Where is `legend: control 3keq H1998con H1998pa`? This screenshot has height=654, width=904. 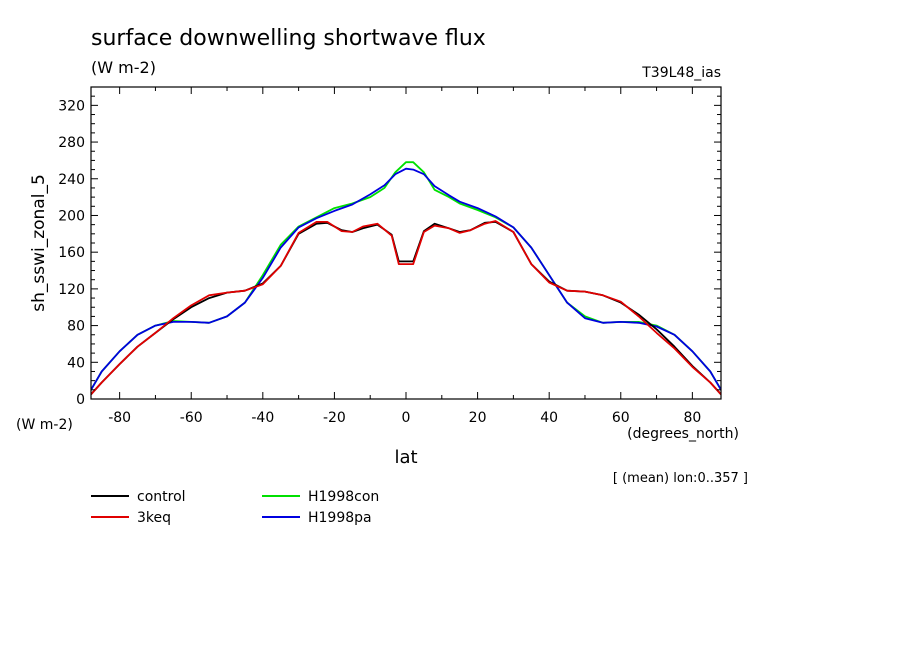
legend: control 3keq H1998con H1998pa is located at coordinates (235, 507).